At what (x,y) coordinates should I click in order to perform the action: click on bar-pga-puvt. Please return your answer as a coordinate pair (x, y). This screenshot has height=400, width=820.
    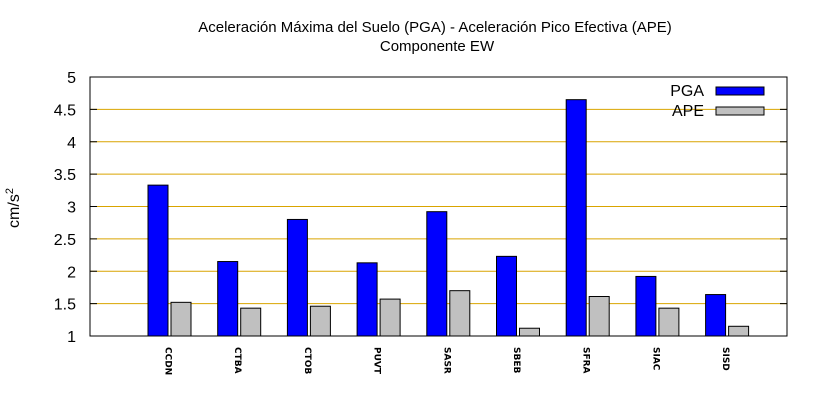
    Looking at the image, I should click on (367, 299).